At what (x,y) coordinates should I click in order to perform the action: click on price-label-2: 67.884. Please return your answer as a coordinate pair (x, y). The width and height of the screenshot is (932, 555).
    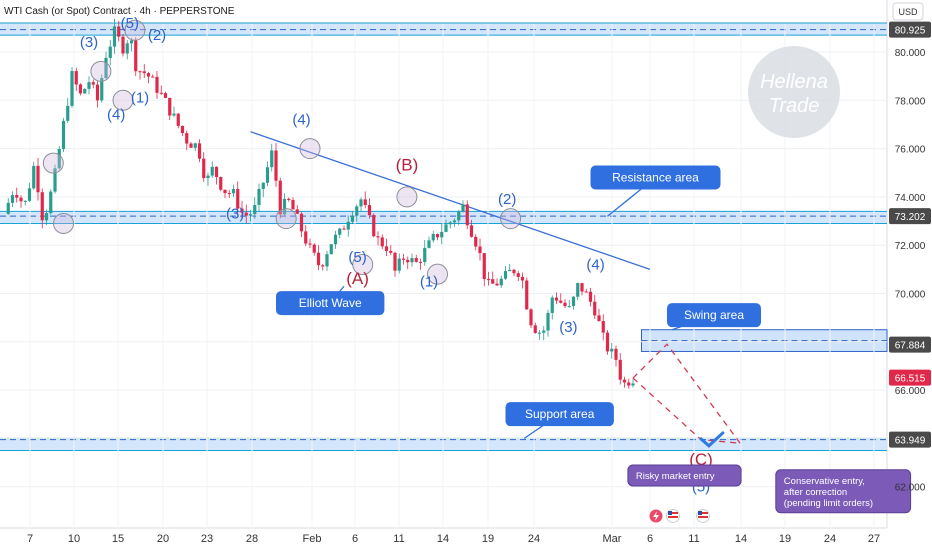
    Looking at the image, I should click on (910, 346).